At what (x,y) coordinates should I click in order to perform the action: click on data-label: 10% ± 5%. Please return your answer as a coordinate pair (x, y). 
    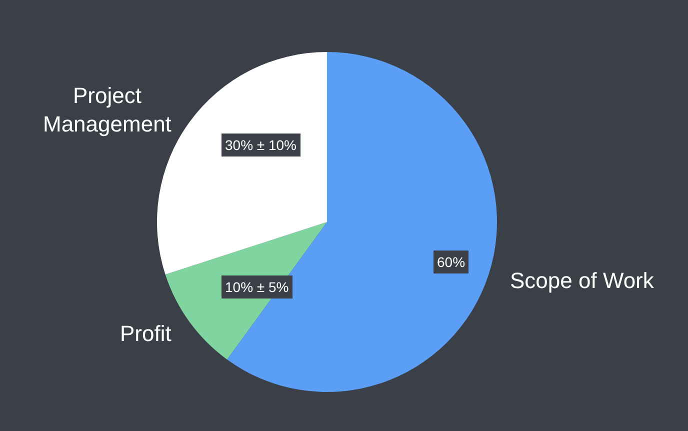
    Looking at the image, I should click on (257, 287).